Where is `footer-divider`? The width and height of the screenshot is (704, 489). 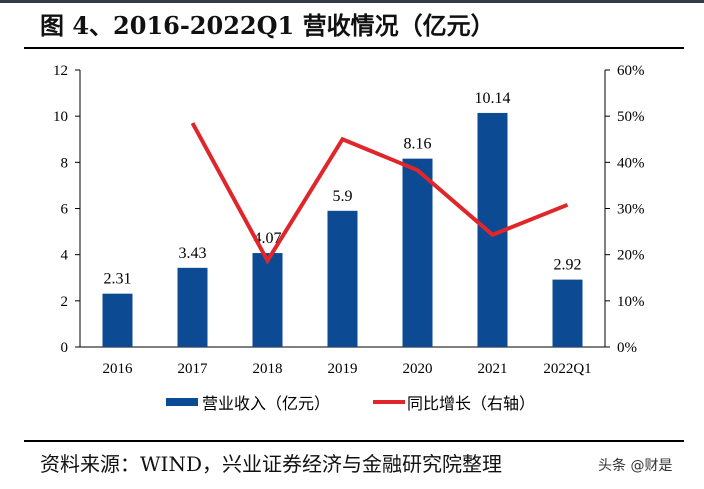
footer-divider is located at coordinates (354, 441).